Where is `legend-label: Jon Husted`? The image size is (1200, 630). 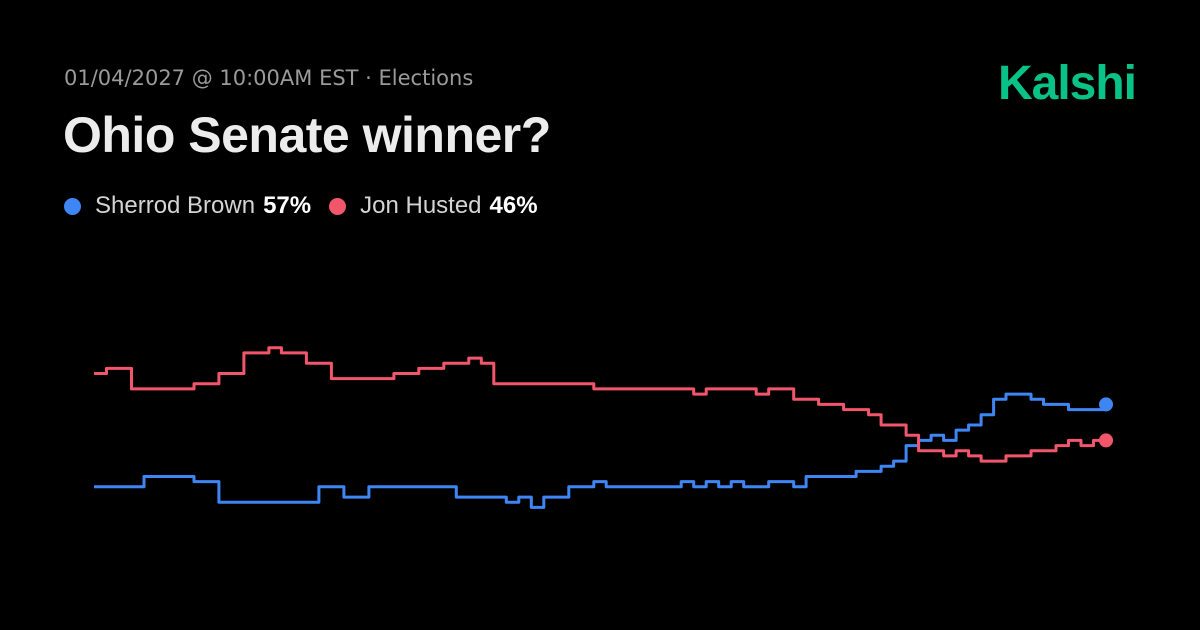 legend-label: Jon Husted is located at coordinates (421, 205).